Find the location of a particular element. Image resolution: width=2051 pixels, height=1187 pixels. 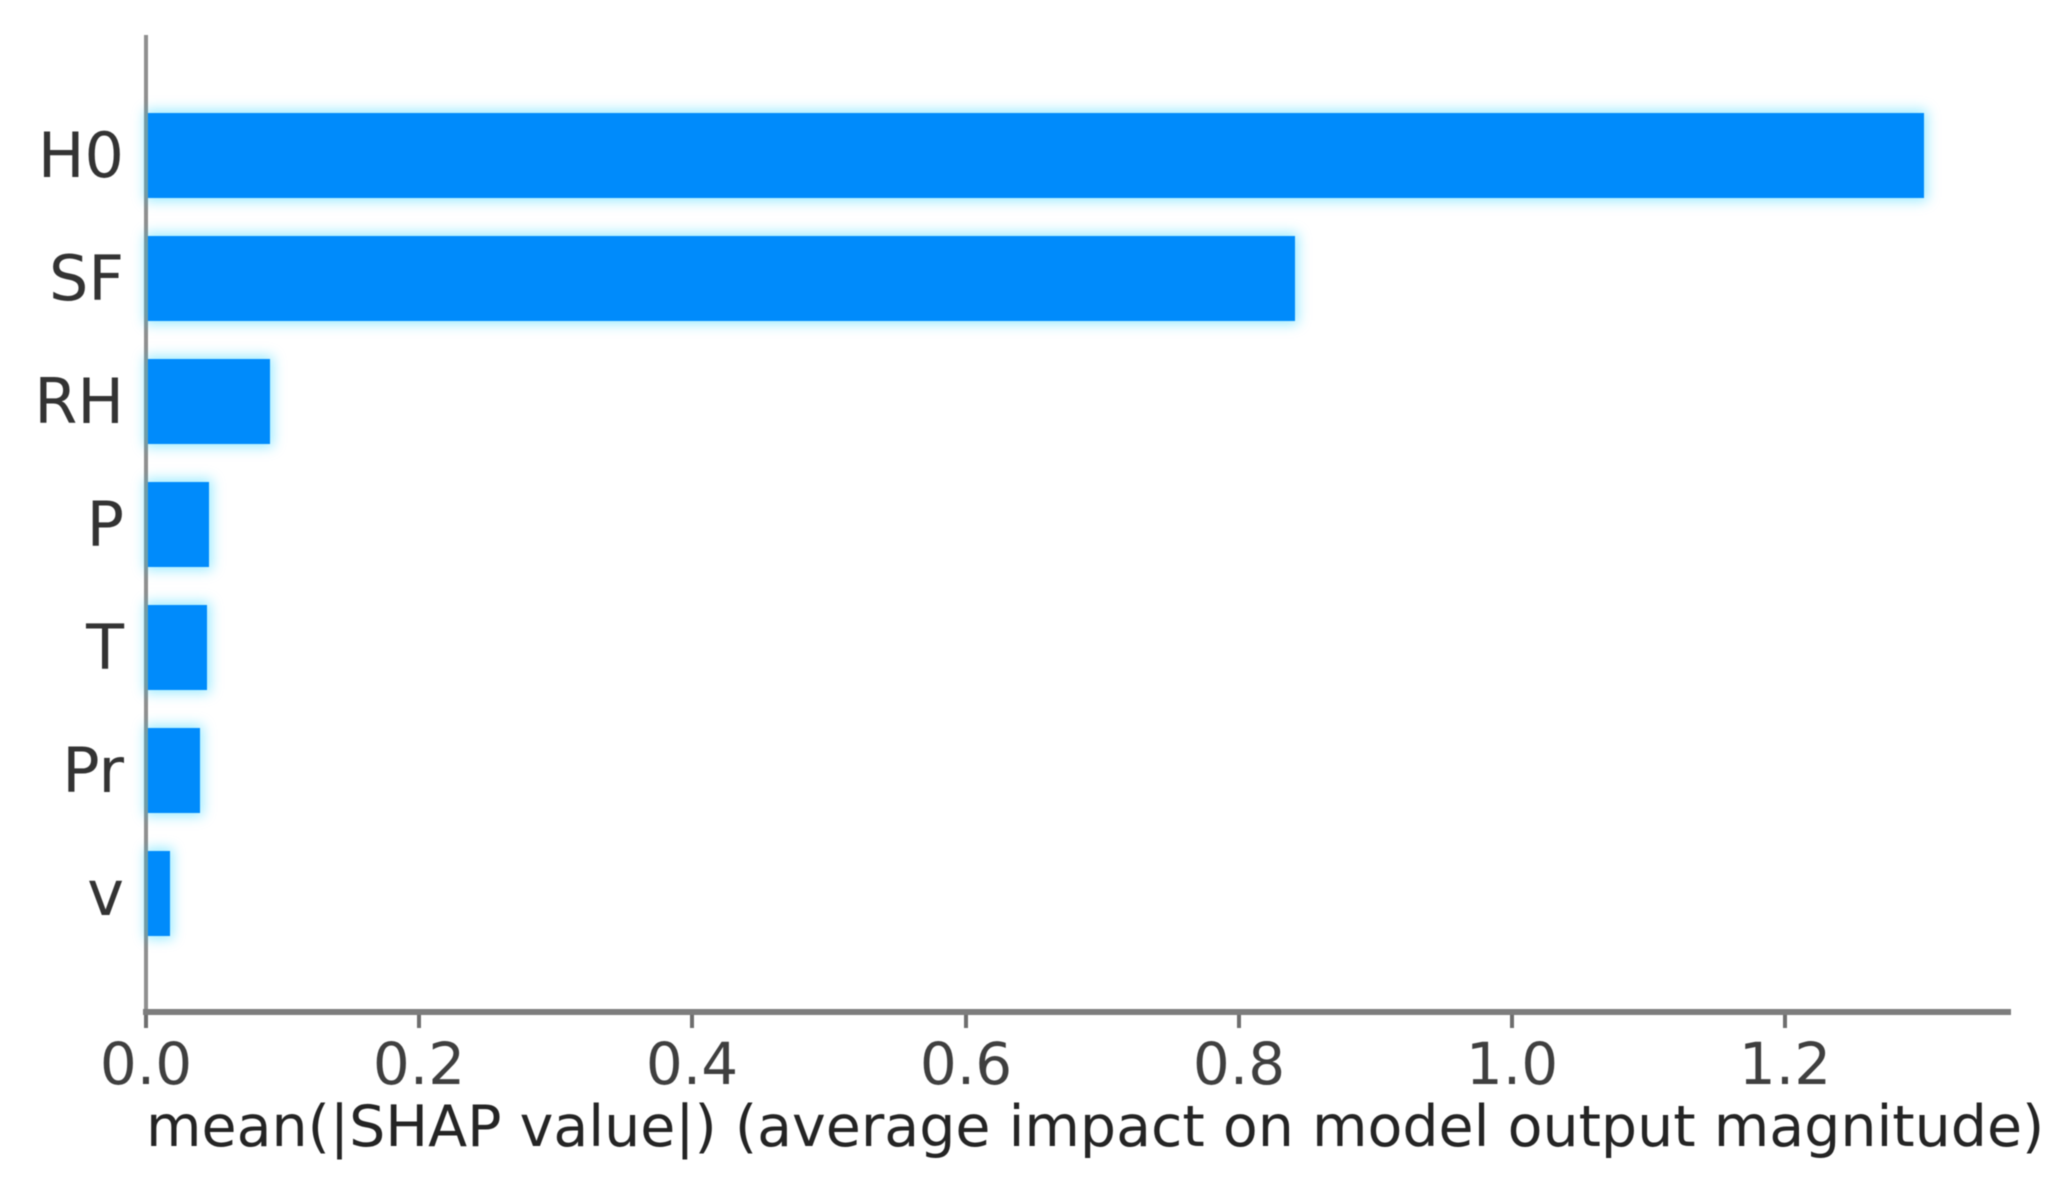

x-tick-label-0.8: 0.8 is located at coordinates (1239, 1064).